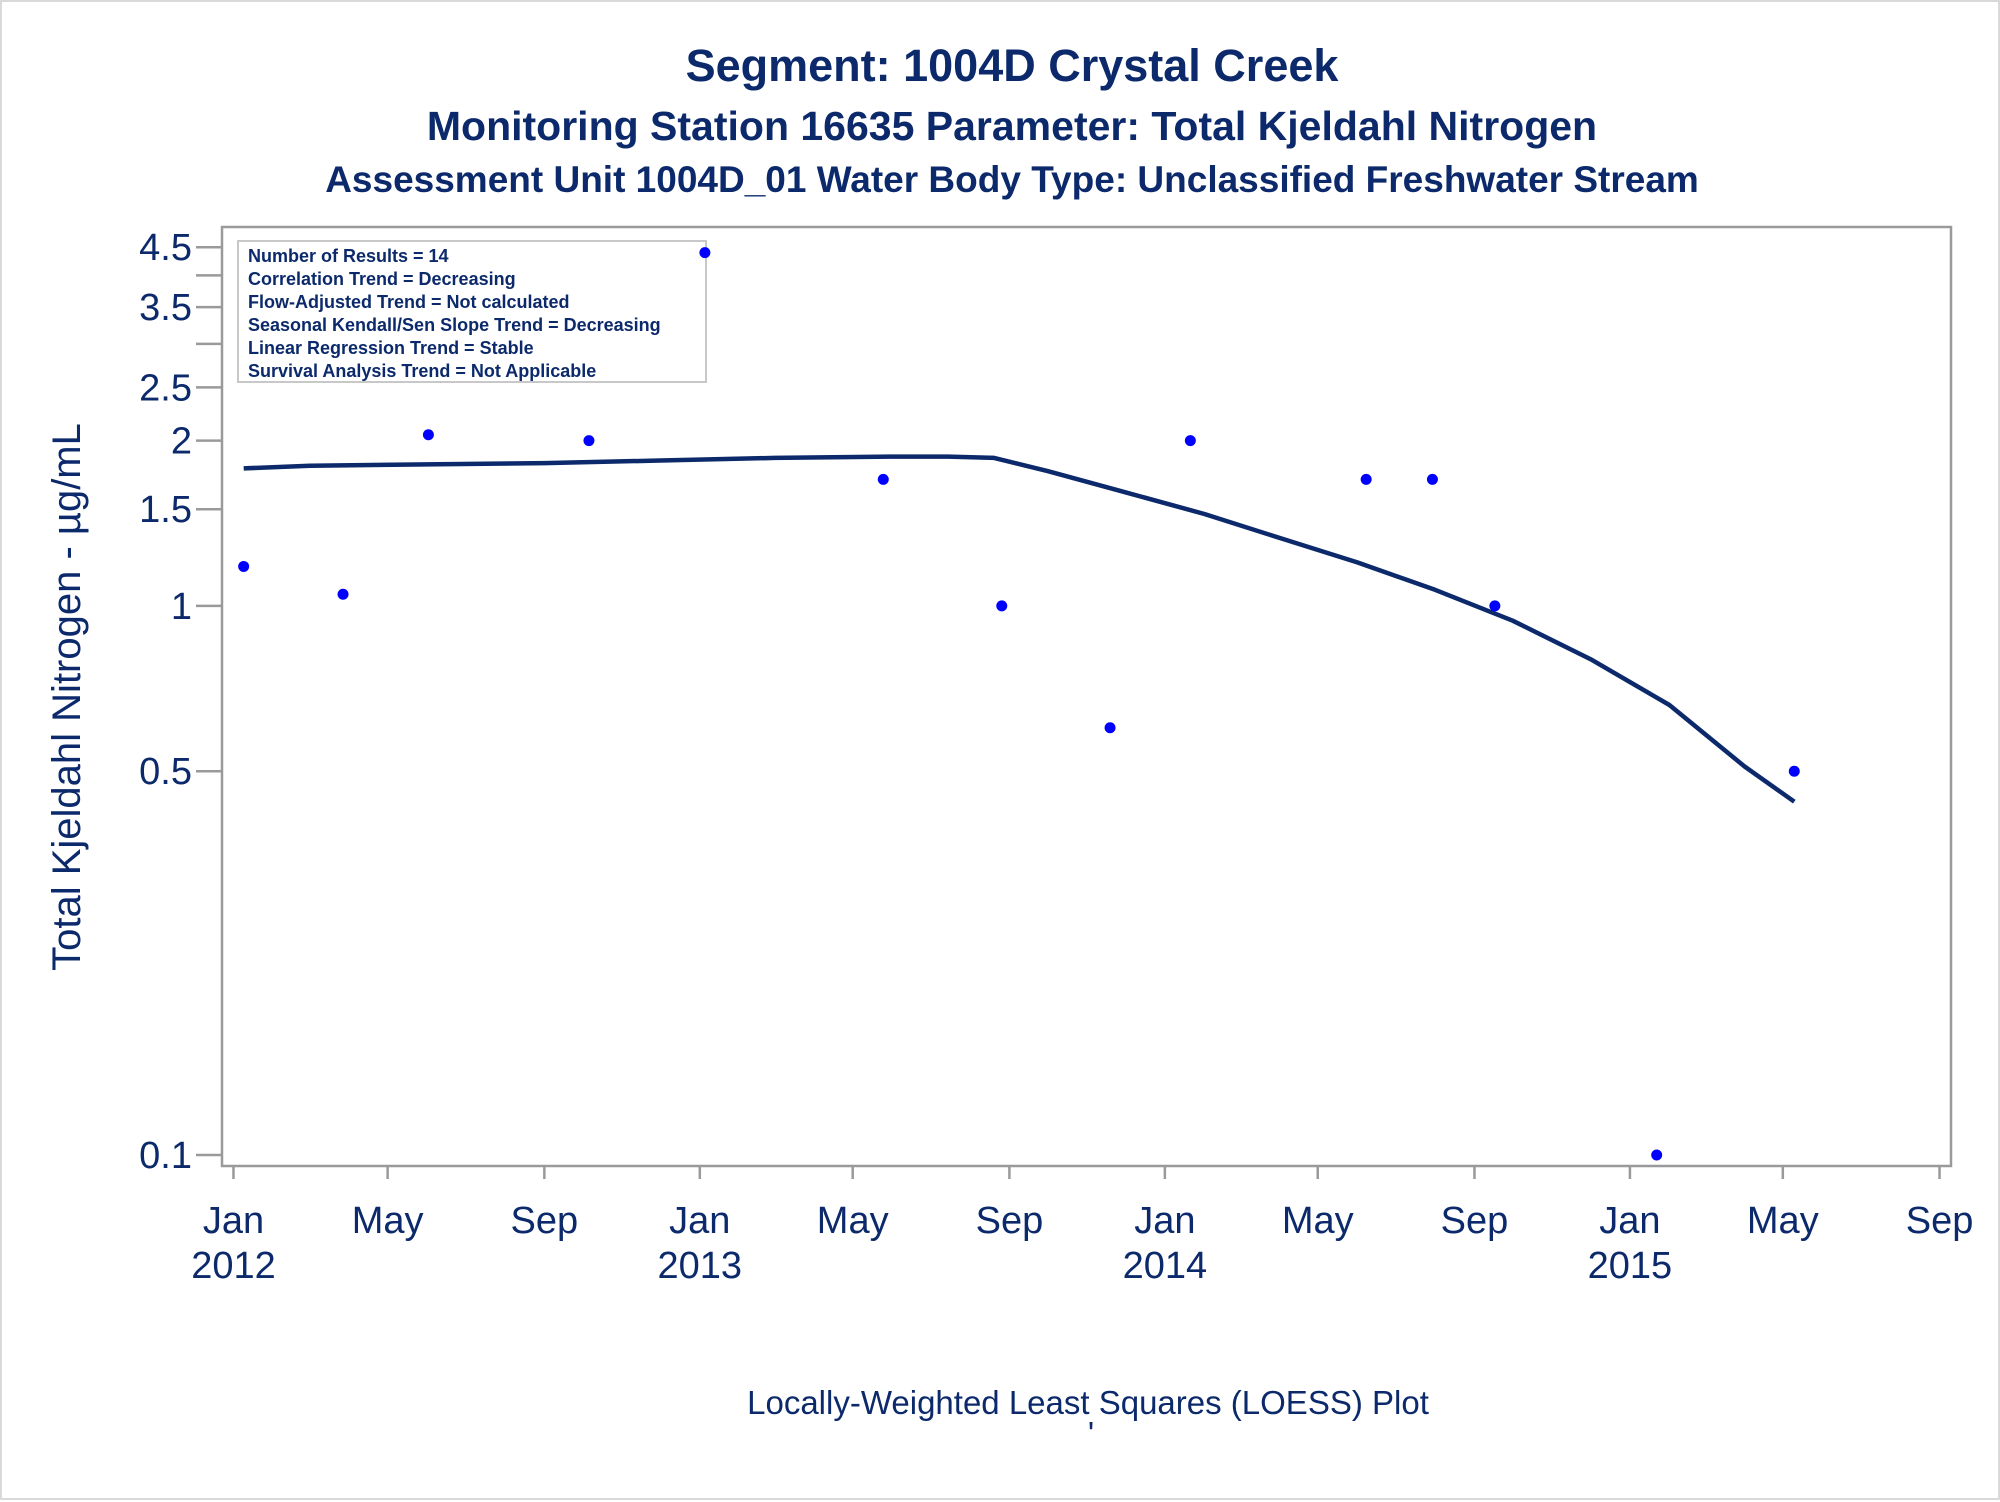 The height and width of the screenshot is (1502, 2000). What do you see at coordinates (422, 371) in the screenshot?
I see `stats-line: Survival Analysis Trend = Not Applicable` at bounding box center [422, 371].